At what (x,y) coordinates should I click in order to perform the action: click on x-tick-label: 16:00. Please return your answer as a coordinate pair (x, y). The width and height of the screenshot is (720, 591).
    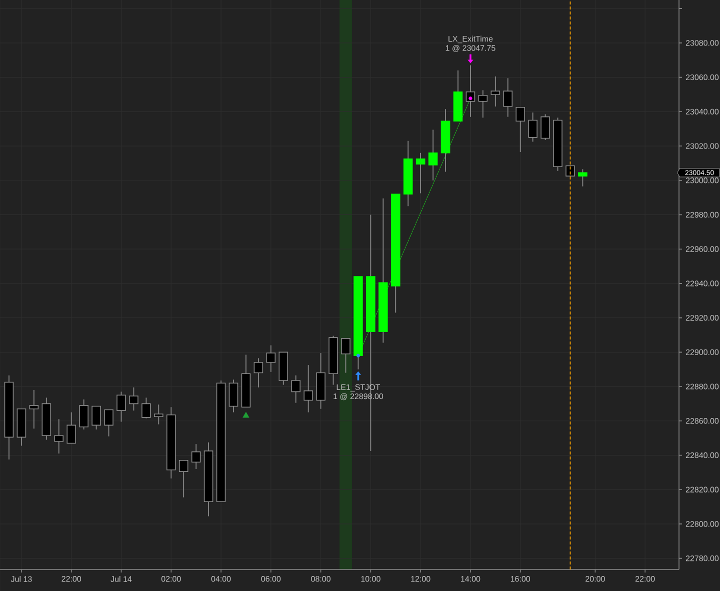
    Looking at the image, I should click on (520, 579).